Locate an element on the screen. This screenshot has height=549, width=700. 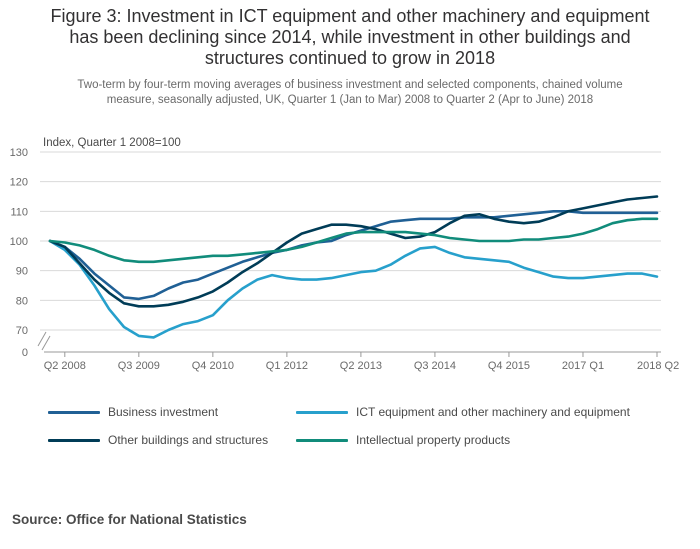
x-tick-label-3: Q1 2012 is located at coordinates (287, 366).